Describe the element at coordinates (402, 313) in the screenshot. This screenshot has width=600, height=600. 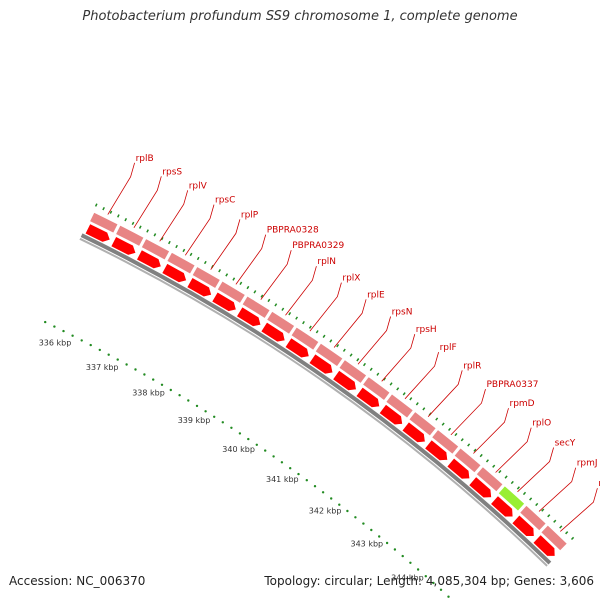
I see `gene-label-rpsN: rpsN` at that location.